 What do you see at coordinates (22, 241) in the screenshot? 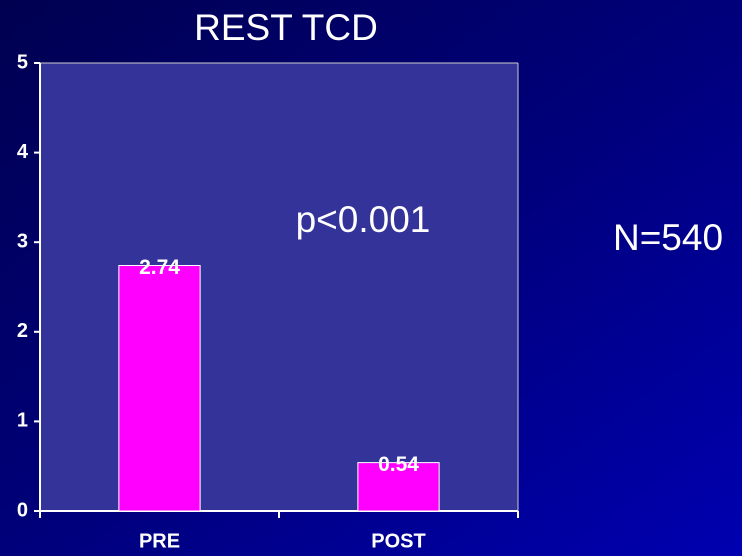
I see `y-tick-label: 3` at bounding box center [22, 241].